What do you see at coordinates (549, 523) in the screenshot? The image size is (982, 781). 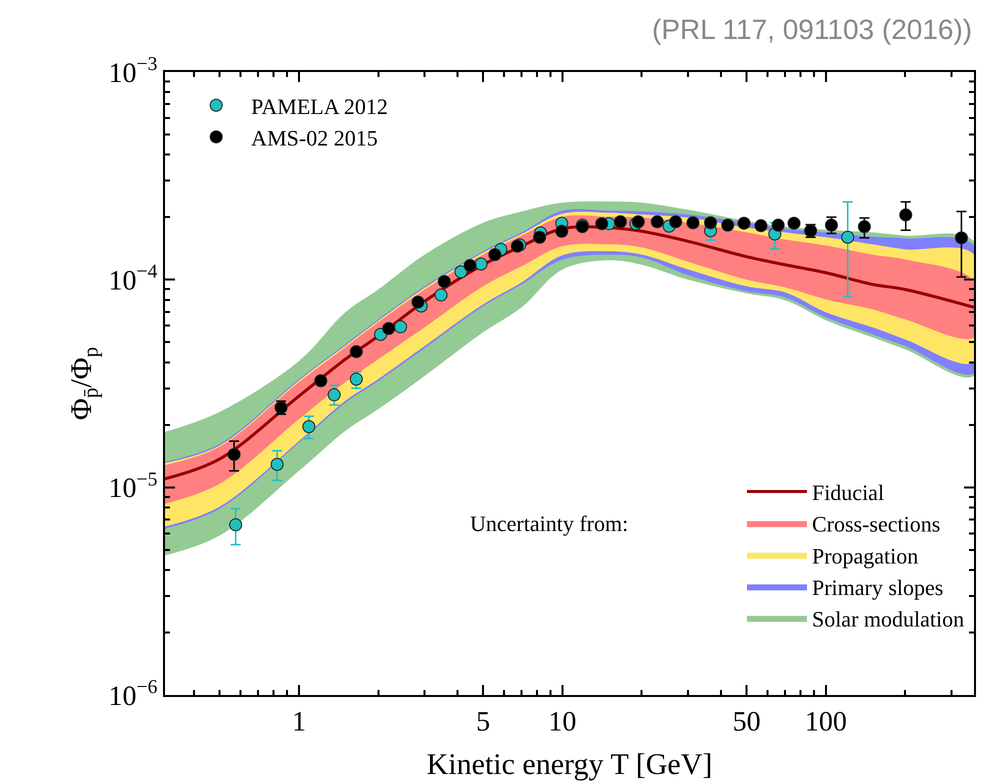 I see `annotation: Uncertainty from:` at bounding box center [549, 523].